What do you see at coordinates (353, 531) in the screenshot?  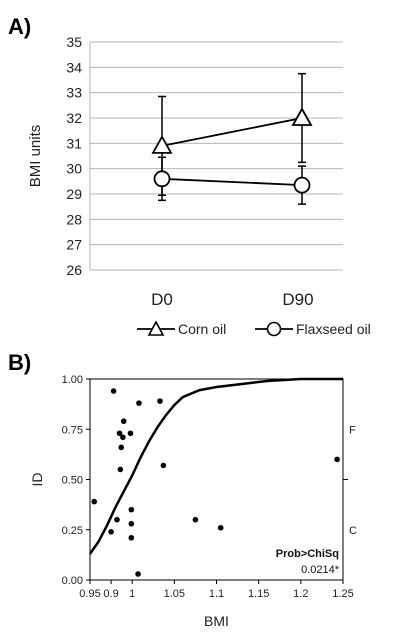 I see `right-group-label: C` at bounding box center [353, 531].